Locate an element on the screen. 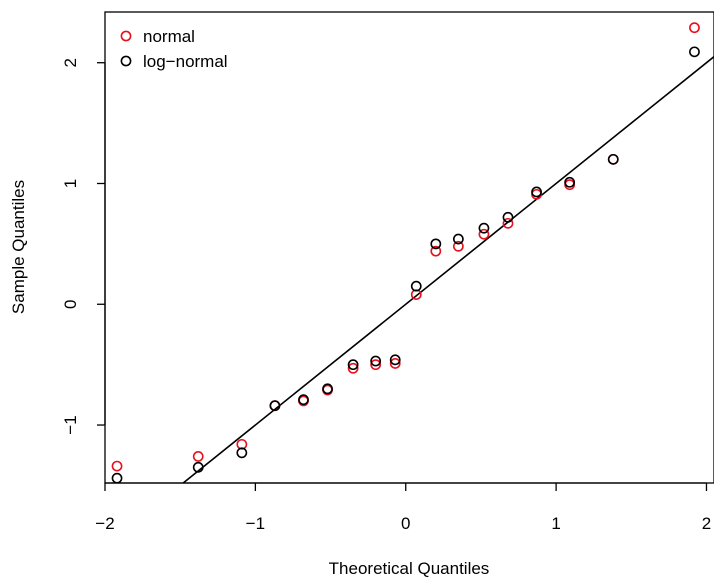  y-axis-title: Sample Quantiles is located at coordinates (18, 247).